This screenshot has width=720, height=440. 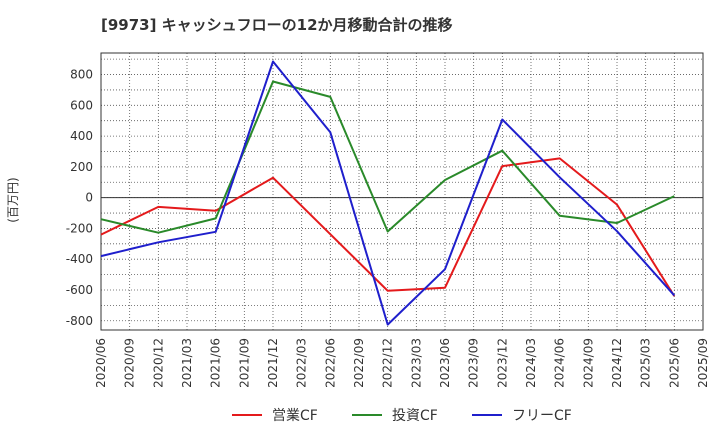 I want to click on y-tick-label: 200, so click(x=81, y=167).